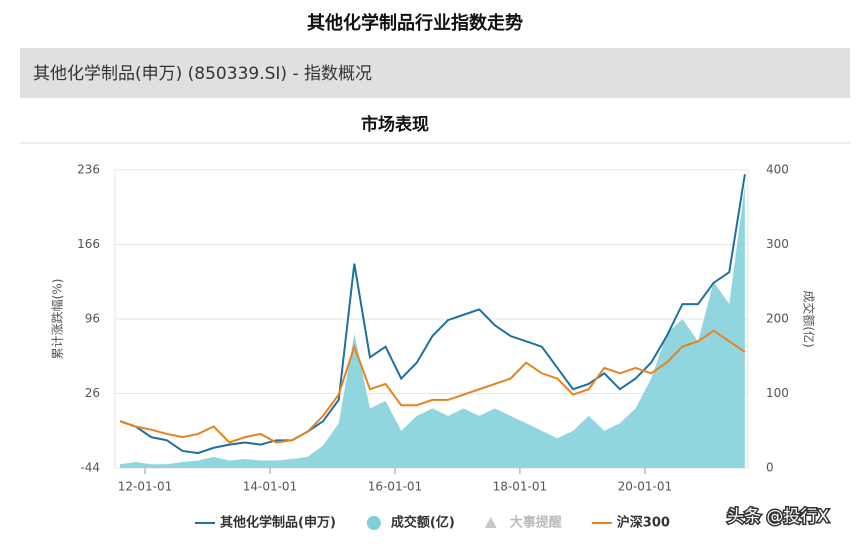 The image size is (860, 547). I want to click on y-axis-label: 累计涨跌幅(%), so click(57, 319).